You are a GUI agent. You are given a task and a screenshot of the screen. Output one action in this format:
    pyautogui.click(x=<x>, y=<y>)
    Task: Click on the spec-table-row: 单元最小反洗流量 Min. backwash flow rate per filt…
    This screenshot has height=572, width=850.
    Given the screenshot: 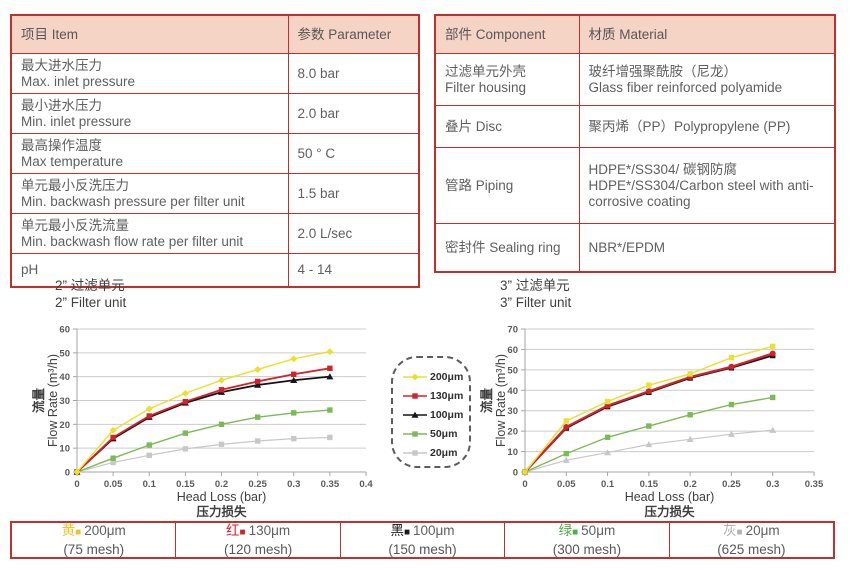 What is the action you would take?
    pyautogui.click(x=215, y=233)
    